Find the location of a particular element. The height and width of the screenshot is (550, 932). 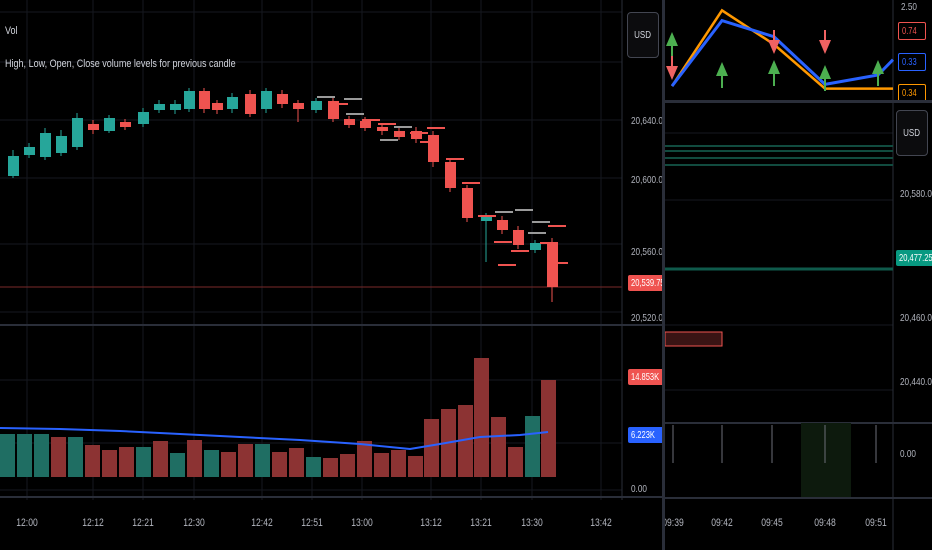

time-label: 12:42 is located at coordinates (262, 523).